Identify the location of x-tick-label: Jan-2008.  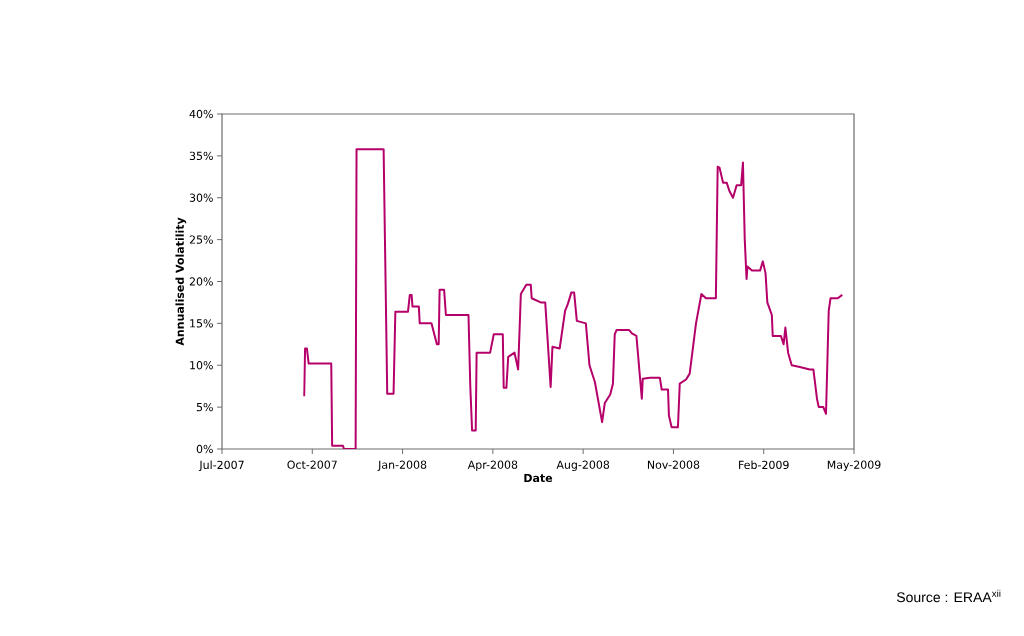
(402, 465).